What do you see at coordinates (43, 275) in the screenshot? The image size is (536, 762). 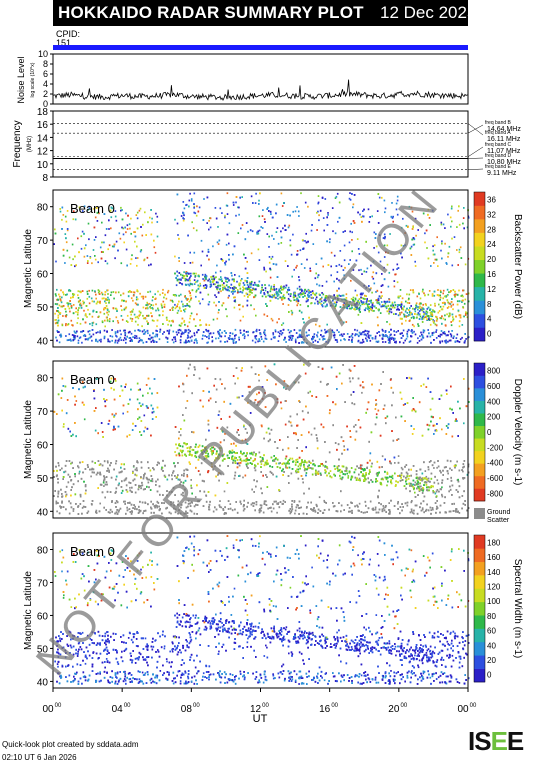 I see `lat-ytick-label: 60` at bounding box center [43, 275].